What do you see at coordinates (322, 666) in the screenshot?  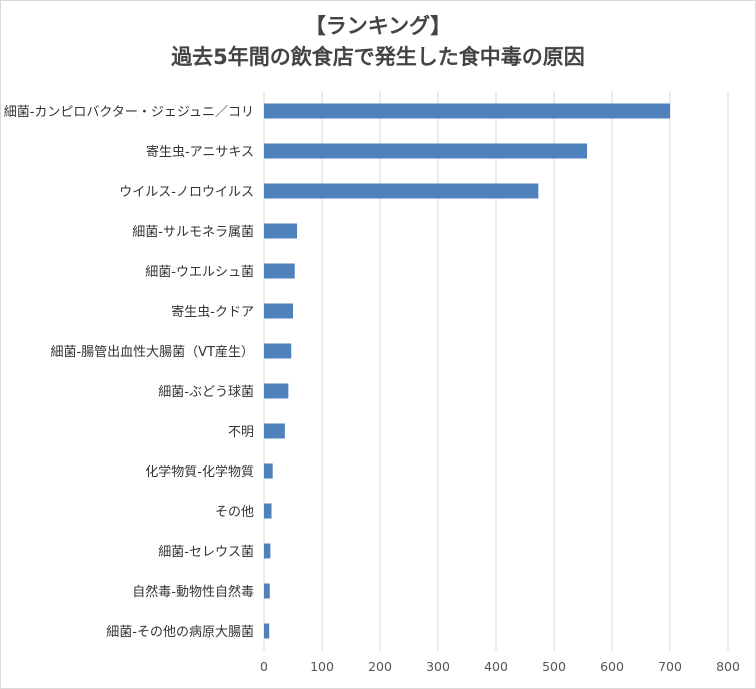 I see `x-tick-label: 100` at bounding box center [322, 666].